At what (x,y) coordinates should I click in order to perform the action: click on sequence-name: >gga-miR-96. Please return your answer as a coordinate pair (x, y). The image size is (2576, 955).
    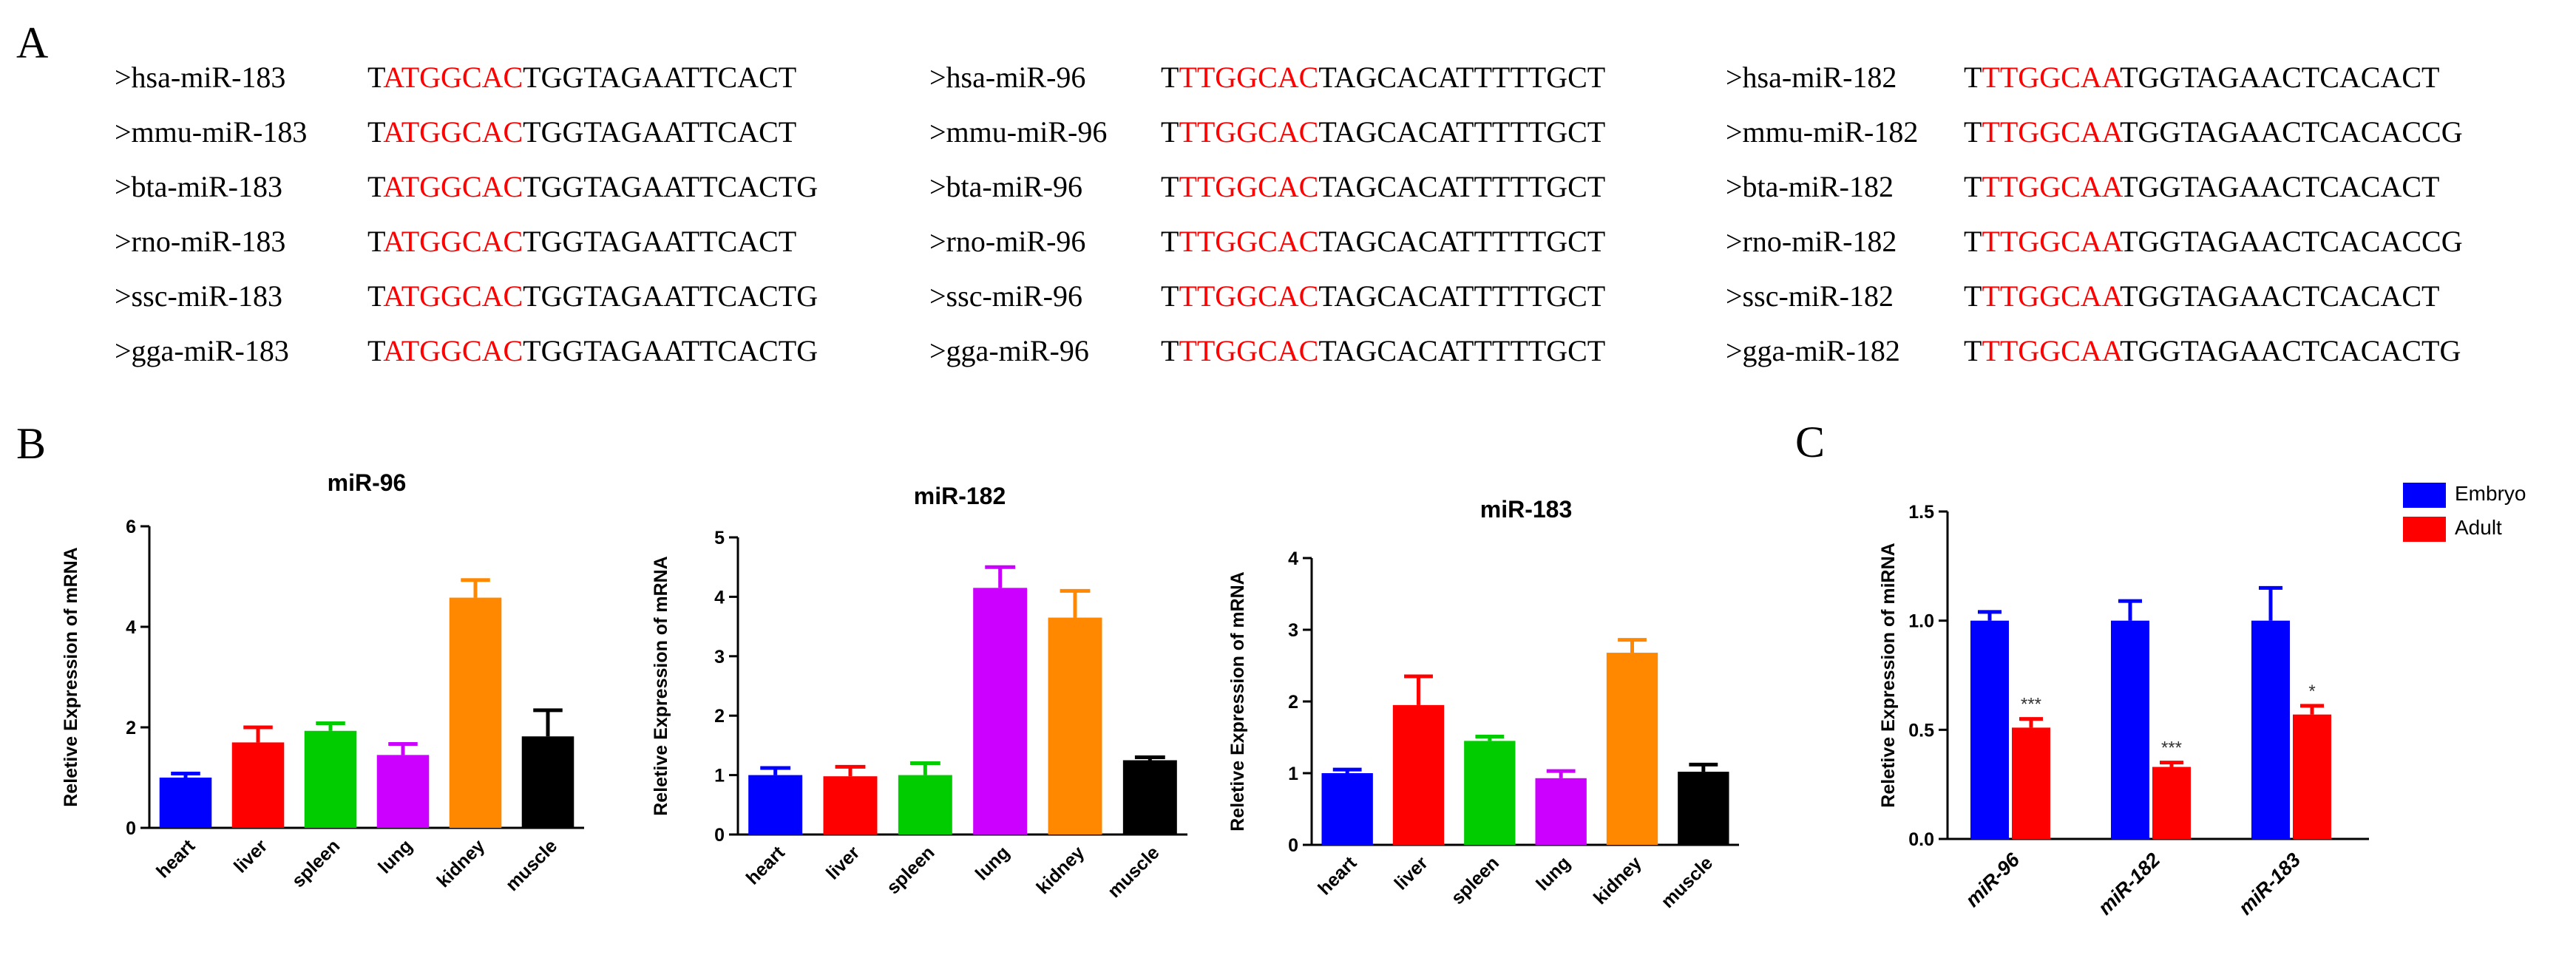
    Looking at the image, I should click on (1009, 350).